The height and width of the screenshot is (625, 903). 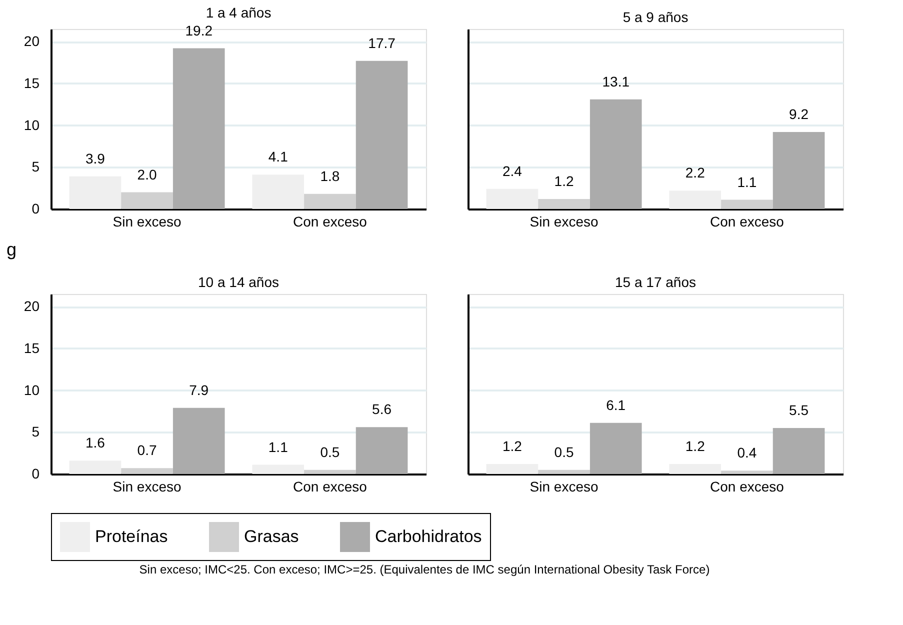 I want to click on data-label: 0.4, so click(x=747, y=452).